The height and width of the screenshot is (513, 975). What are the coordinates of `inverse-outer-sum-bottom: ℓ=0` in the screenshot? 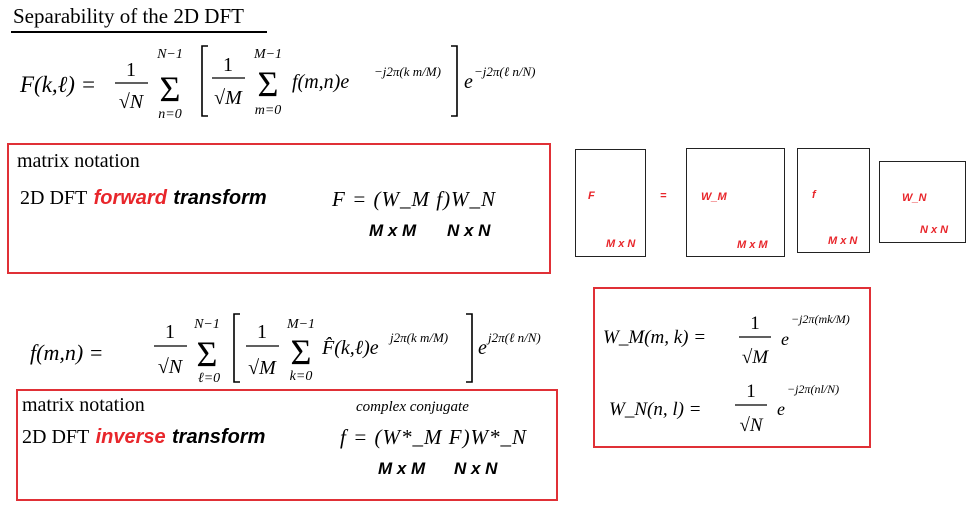 It's located at (209, 378).